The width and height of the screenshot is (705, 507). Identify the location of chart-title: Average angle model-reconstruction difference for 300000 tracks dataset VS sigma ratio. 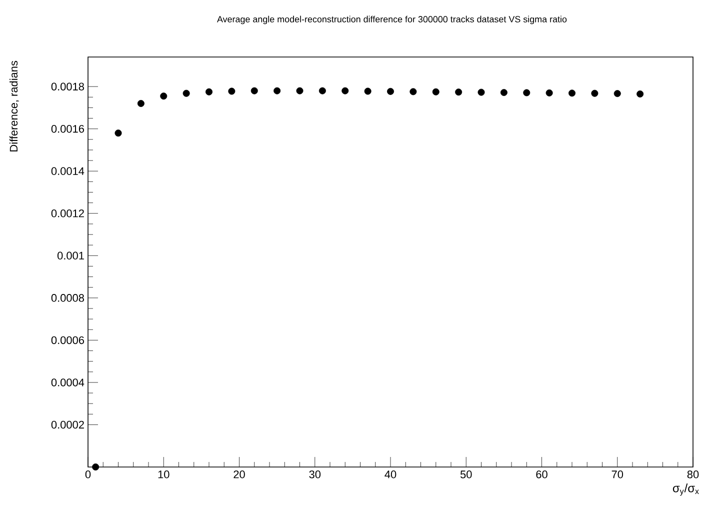
(391, 20).